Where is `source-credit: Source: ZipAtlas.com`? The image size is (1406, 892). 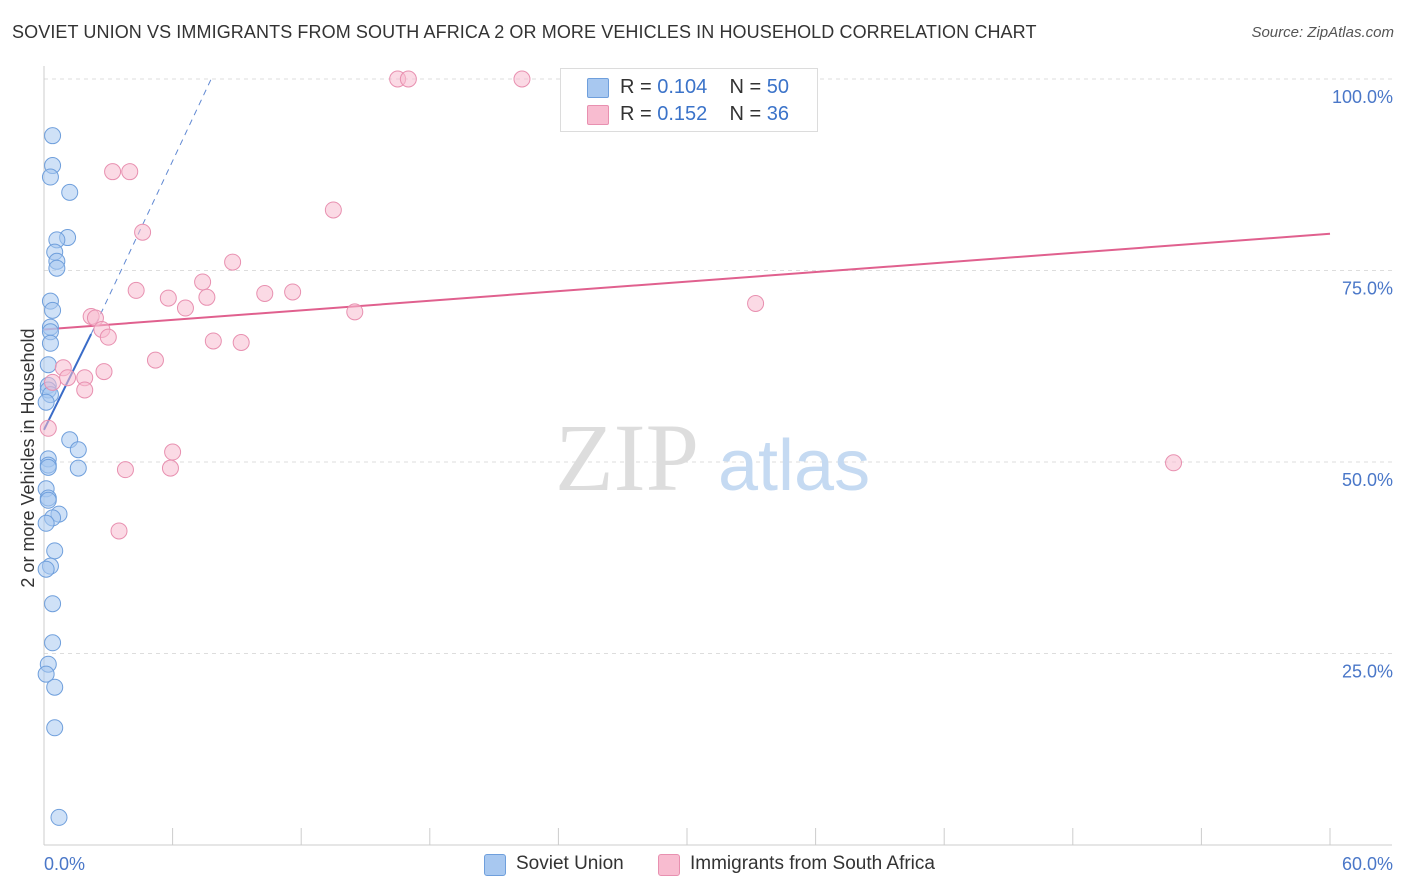
source-credit: Source: ZipAtlas.com is located at coordinates (1322, 32).